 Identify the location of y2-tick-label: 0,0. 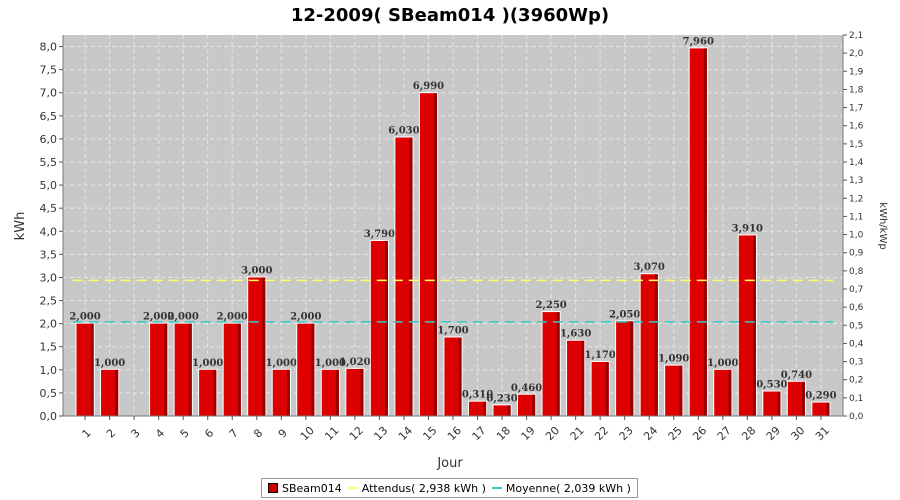
(856, 417).